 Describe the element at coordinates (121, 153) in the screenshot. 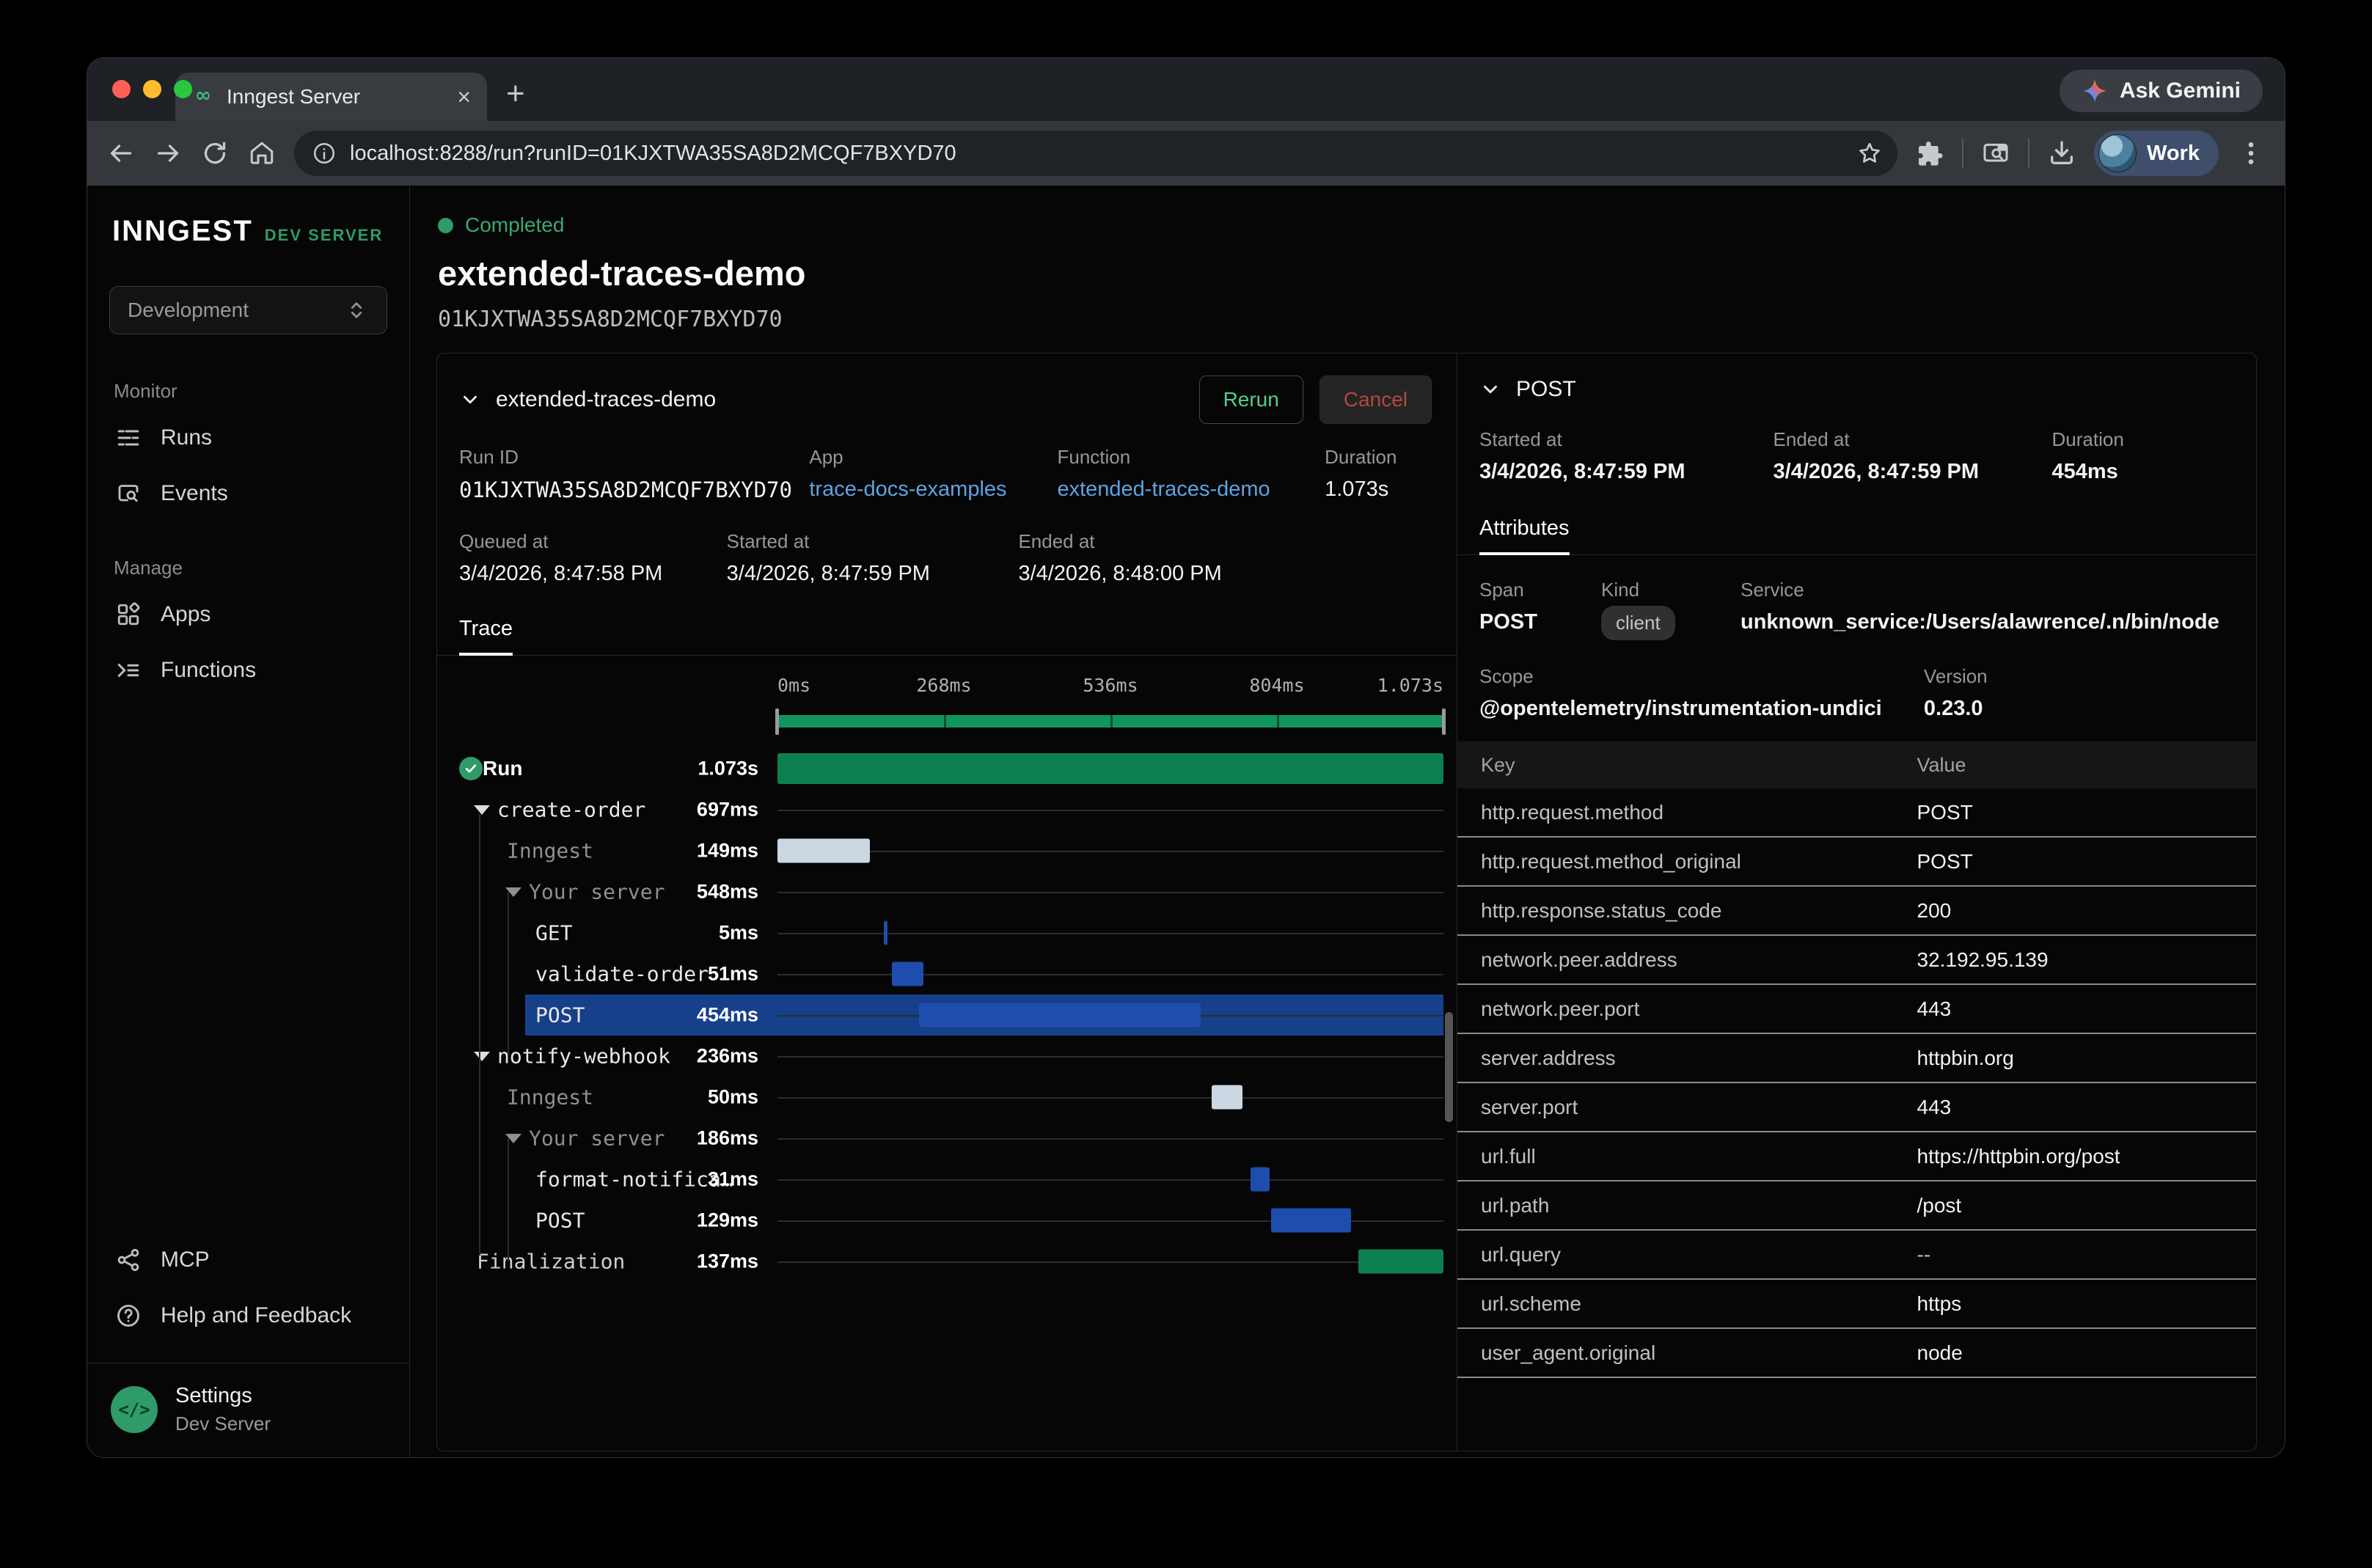

I see `back-icon` at that location.